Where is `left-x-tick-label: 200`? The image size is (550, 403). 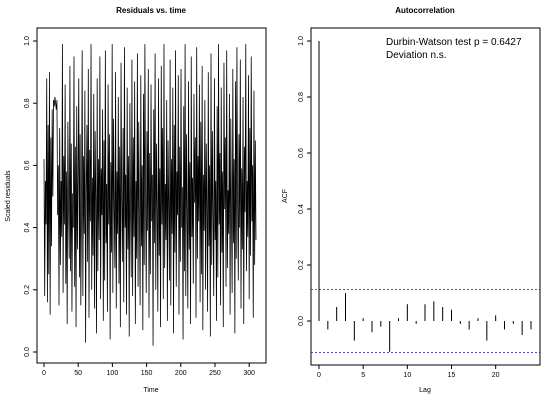 left-x-tick-label: 200 is located at coordinates (181, 373).